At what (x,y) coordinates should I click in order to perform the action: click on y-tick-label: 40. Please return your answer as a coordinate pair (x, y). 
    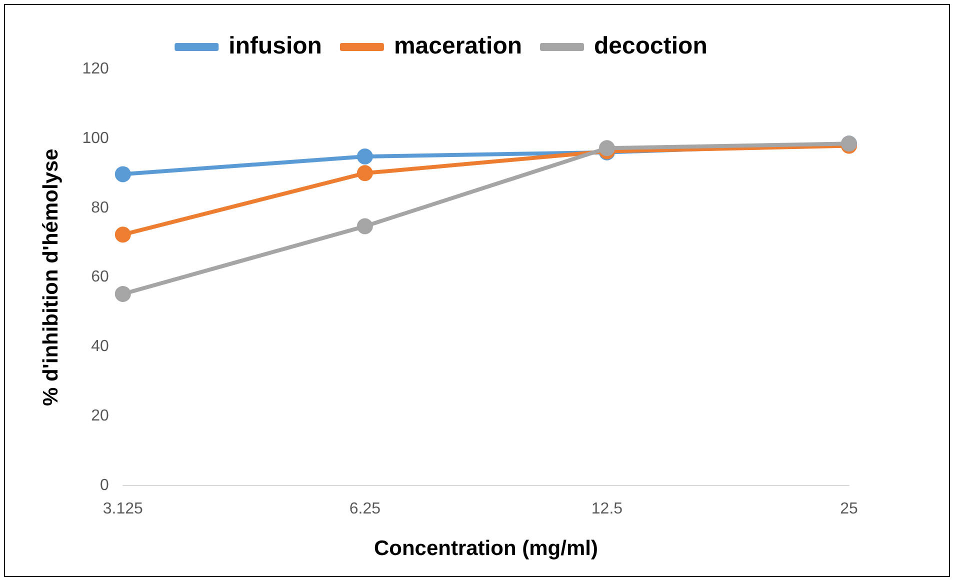
    Looking at the image, I should click on (100, 347).